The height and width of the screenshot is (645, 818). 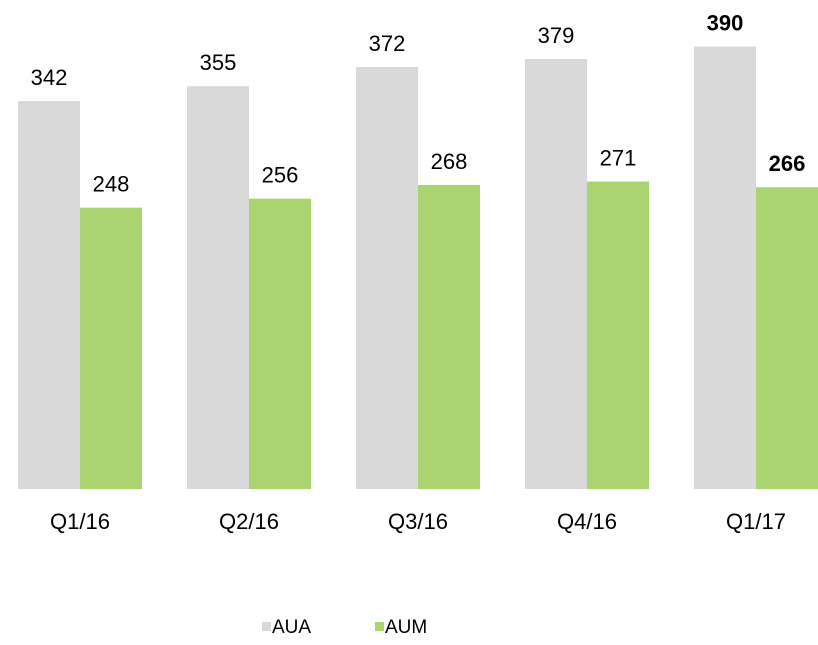 I want to click on x-tick-label: Q4/16, so click(x=587, y=521).